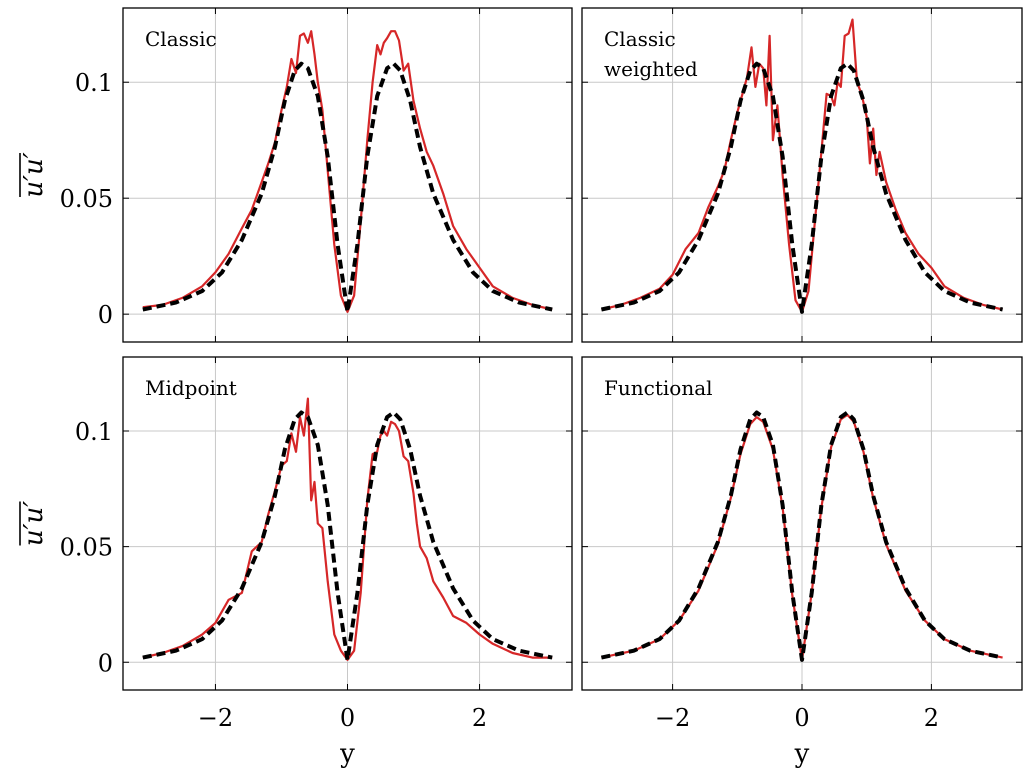  Describe the element at coordinates (658, 388) in the screenshot. I see `panel-label: Functional` at that location.